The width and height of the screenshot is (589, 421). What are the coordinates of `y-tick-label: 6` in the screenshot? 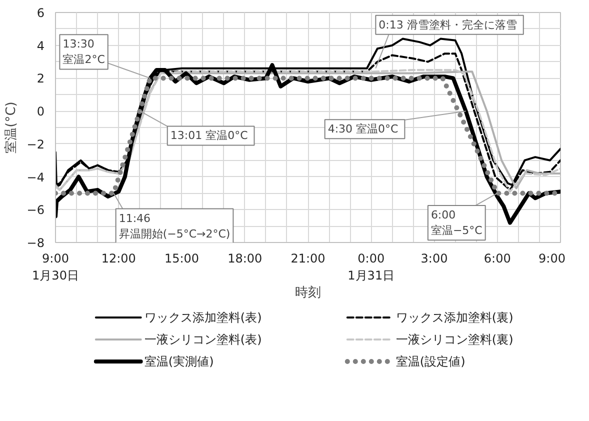 It's located at (40, 13).